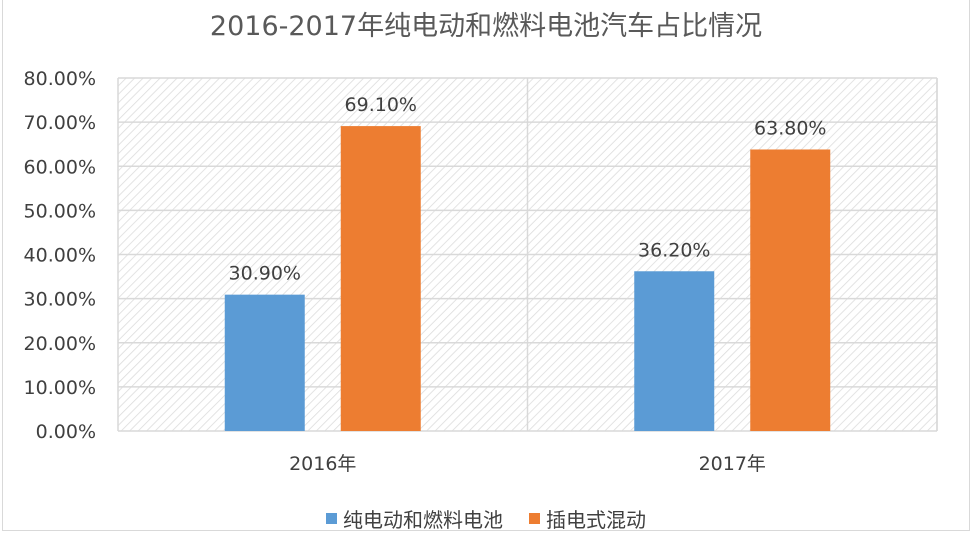  What do you see at coordinates (60, 167) in the screenshot?
I see `y-tick-label: 60.00%` at bounding box center [60, 167].